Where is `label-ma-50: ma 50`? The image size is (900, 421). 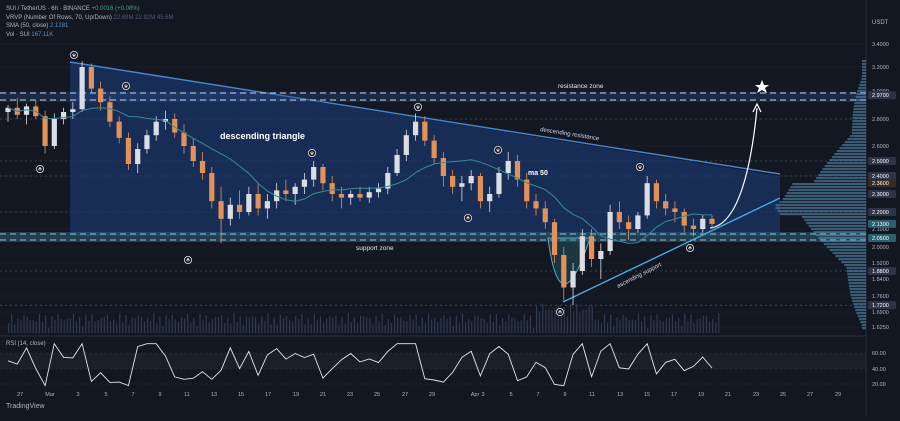 label-ma-50: ma 50 is located at coordinates (538, 173).